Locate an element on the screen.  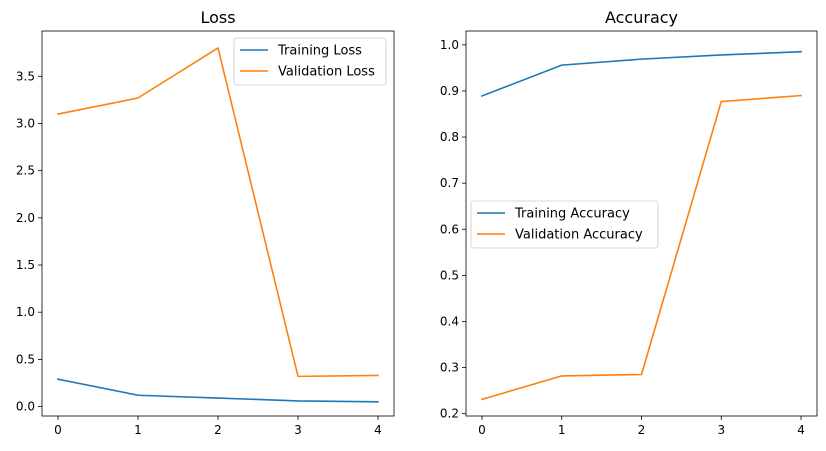
accuracy-legend: Training Accuracy Validation Accuracy is located at coordinates (564, 224).